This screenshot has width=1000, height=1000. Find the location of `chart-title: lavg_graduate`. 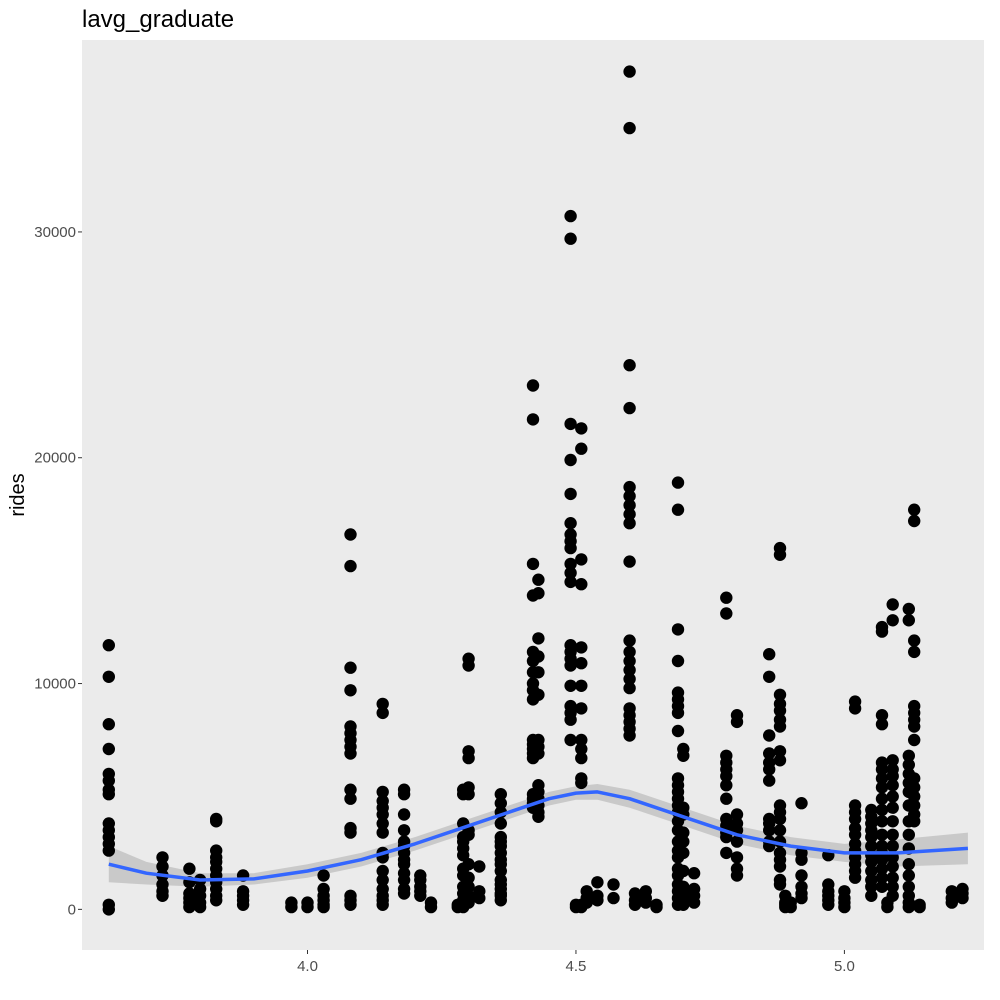

chart-title: lavg_graduate is located at coordinates (158, 19).